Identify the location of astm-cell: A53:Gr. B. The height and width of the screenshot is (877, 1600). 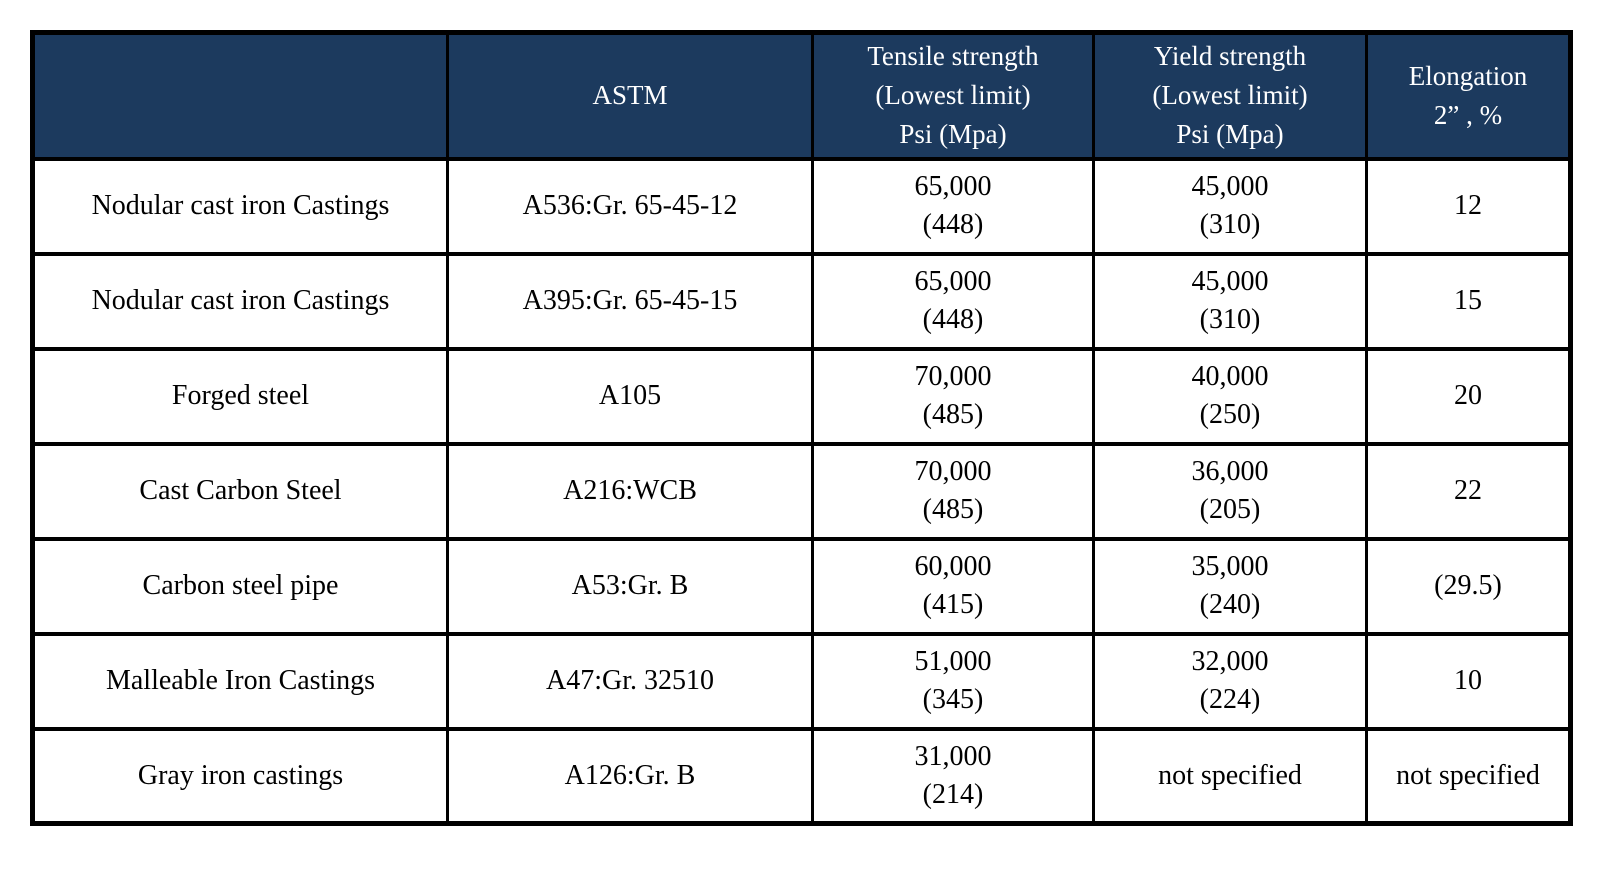
(630, 586).